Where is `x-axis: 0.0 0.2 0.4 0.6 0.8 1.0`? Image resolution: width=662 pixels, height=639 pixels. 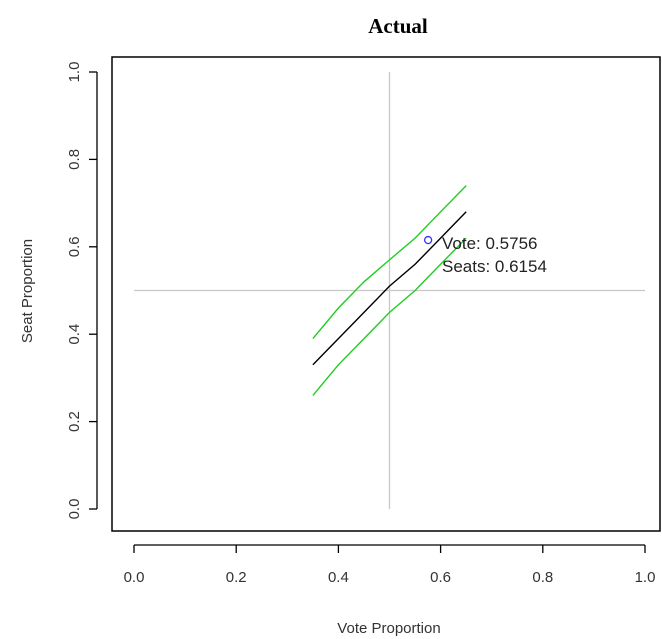
x-axis: 0.0 0.2 0.4 0.6 0.8 1.0 is located at coordinates (390, 565).